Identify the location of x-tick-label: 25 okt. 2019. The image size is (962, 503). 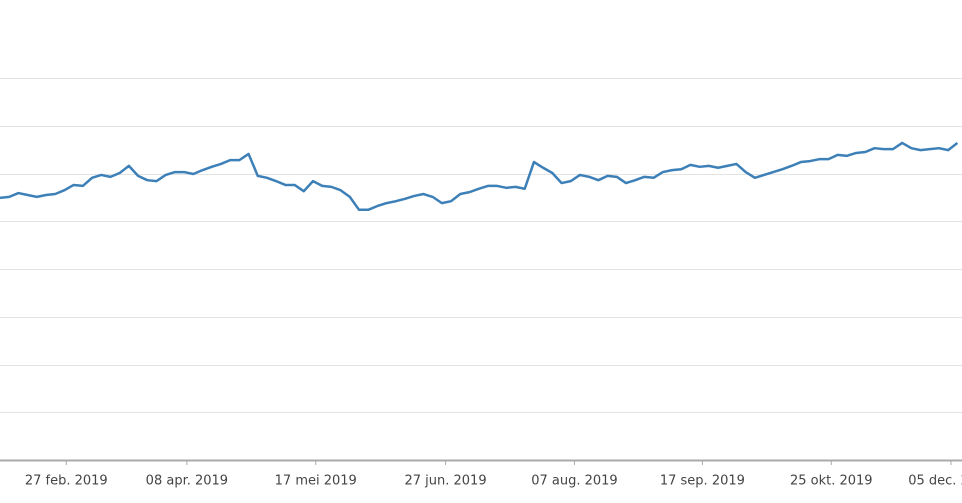
(831, 481).